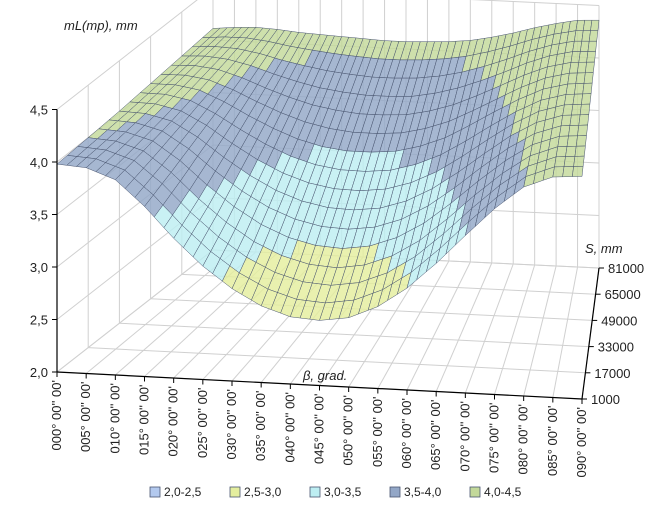  What do you see at coordinates (590, 333) in the screenshot?
I see `y-axis-line` at bounding box center [590, 333].